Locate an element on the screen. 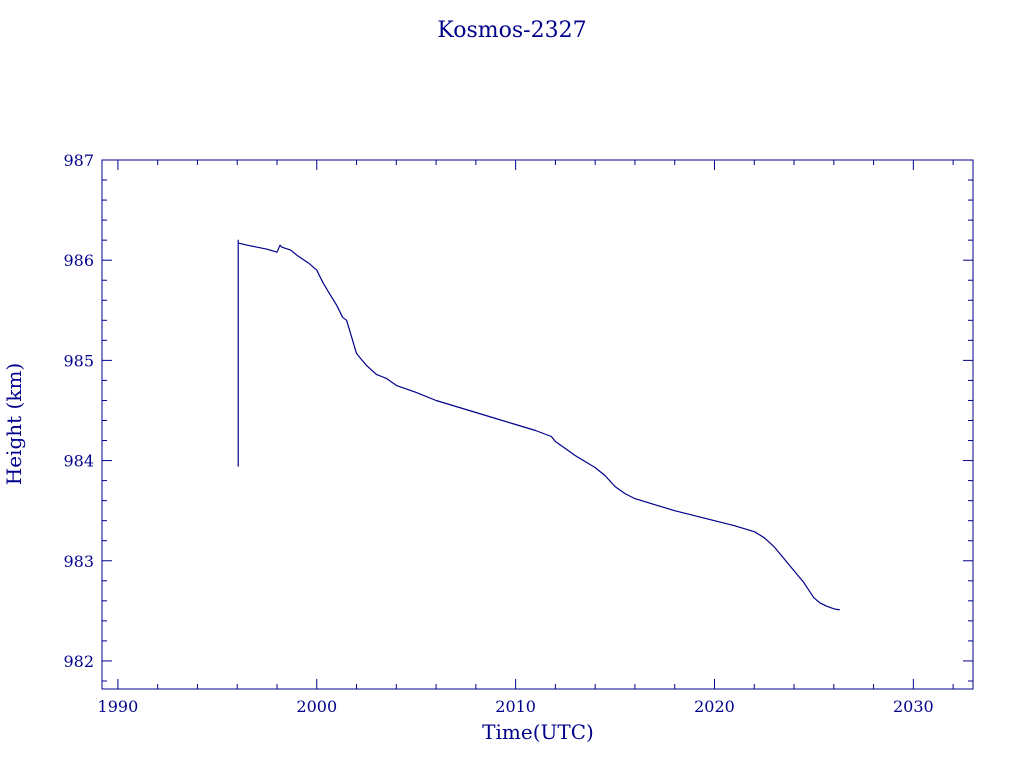  chart-title: Kosmos-2327 is located at coordinates (511, 30).